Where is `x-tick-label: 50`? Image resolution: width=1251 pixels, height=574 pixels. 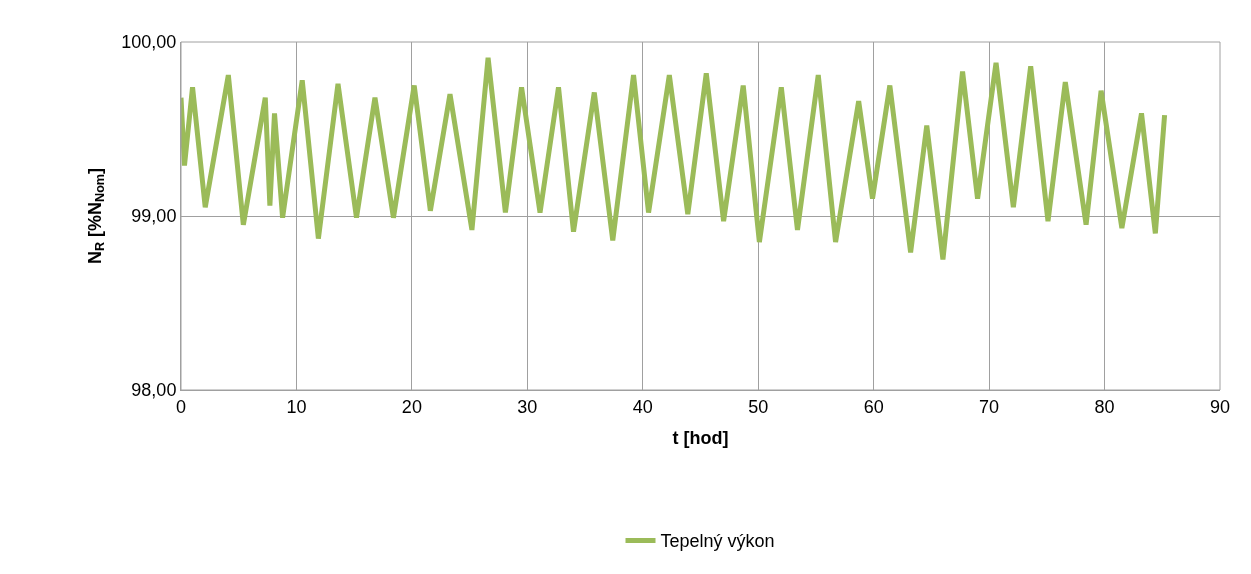
x-tick-label: 50 is located at coordinates (758, 406).